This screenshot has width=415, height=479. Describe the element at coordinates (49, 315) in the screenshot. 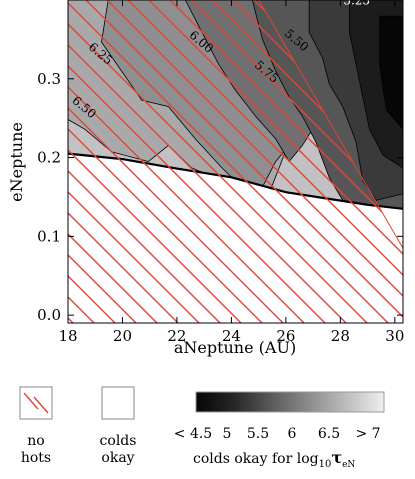

I see `y-tick-label: 0.0` at that location.